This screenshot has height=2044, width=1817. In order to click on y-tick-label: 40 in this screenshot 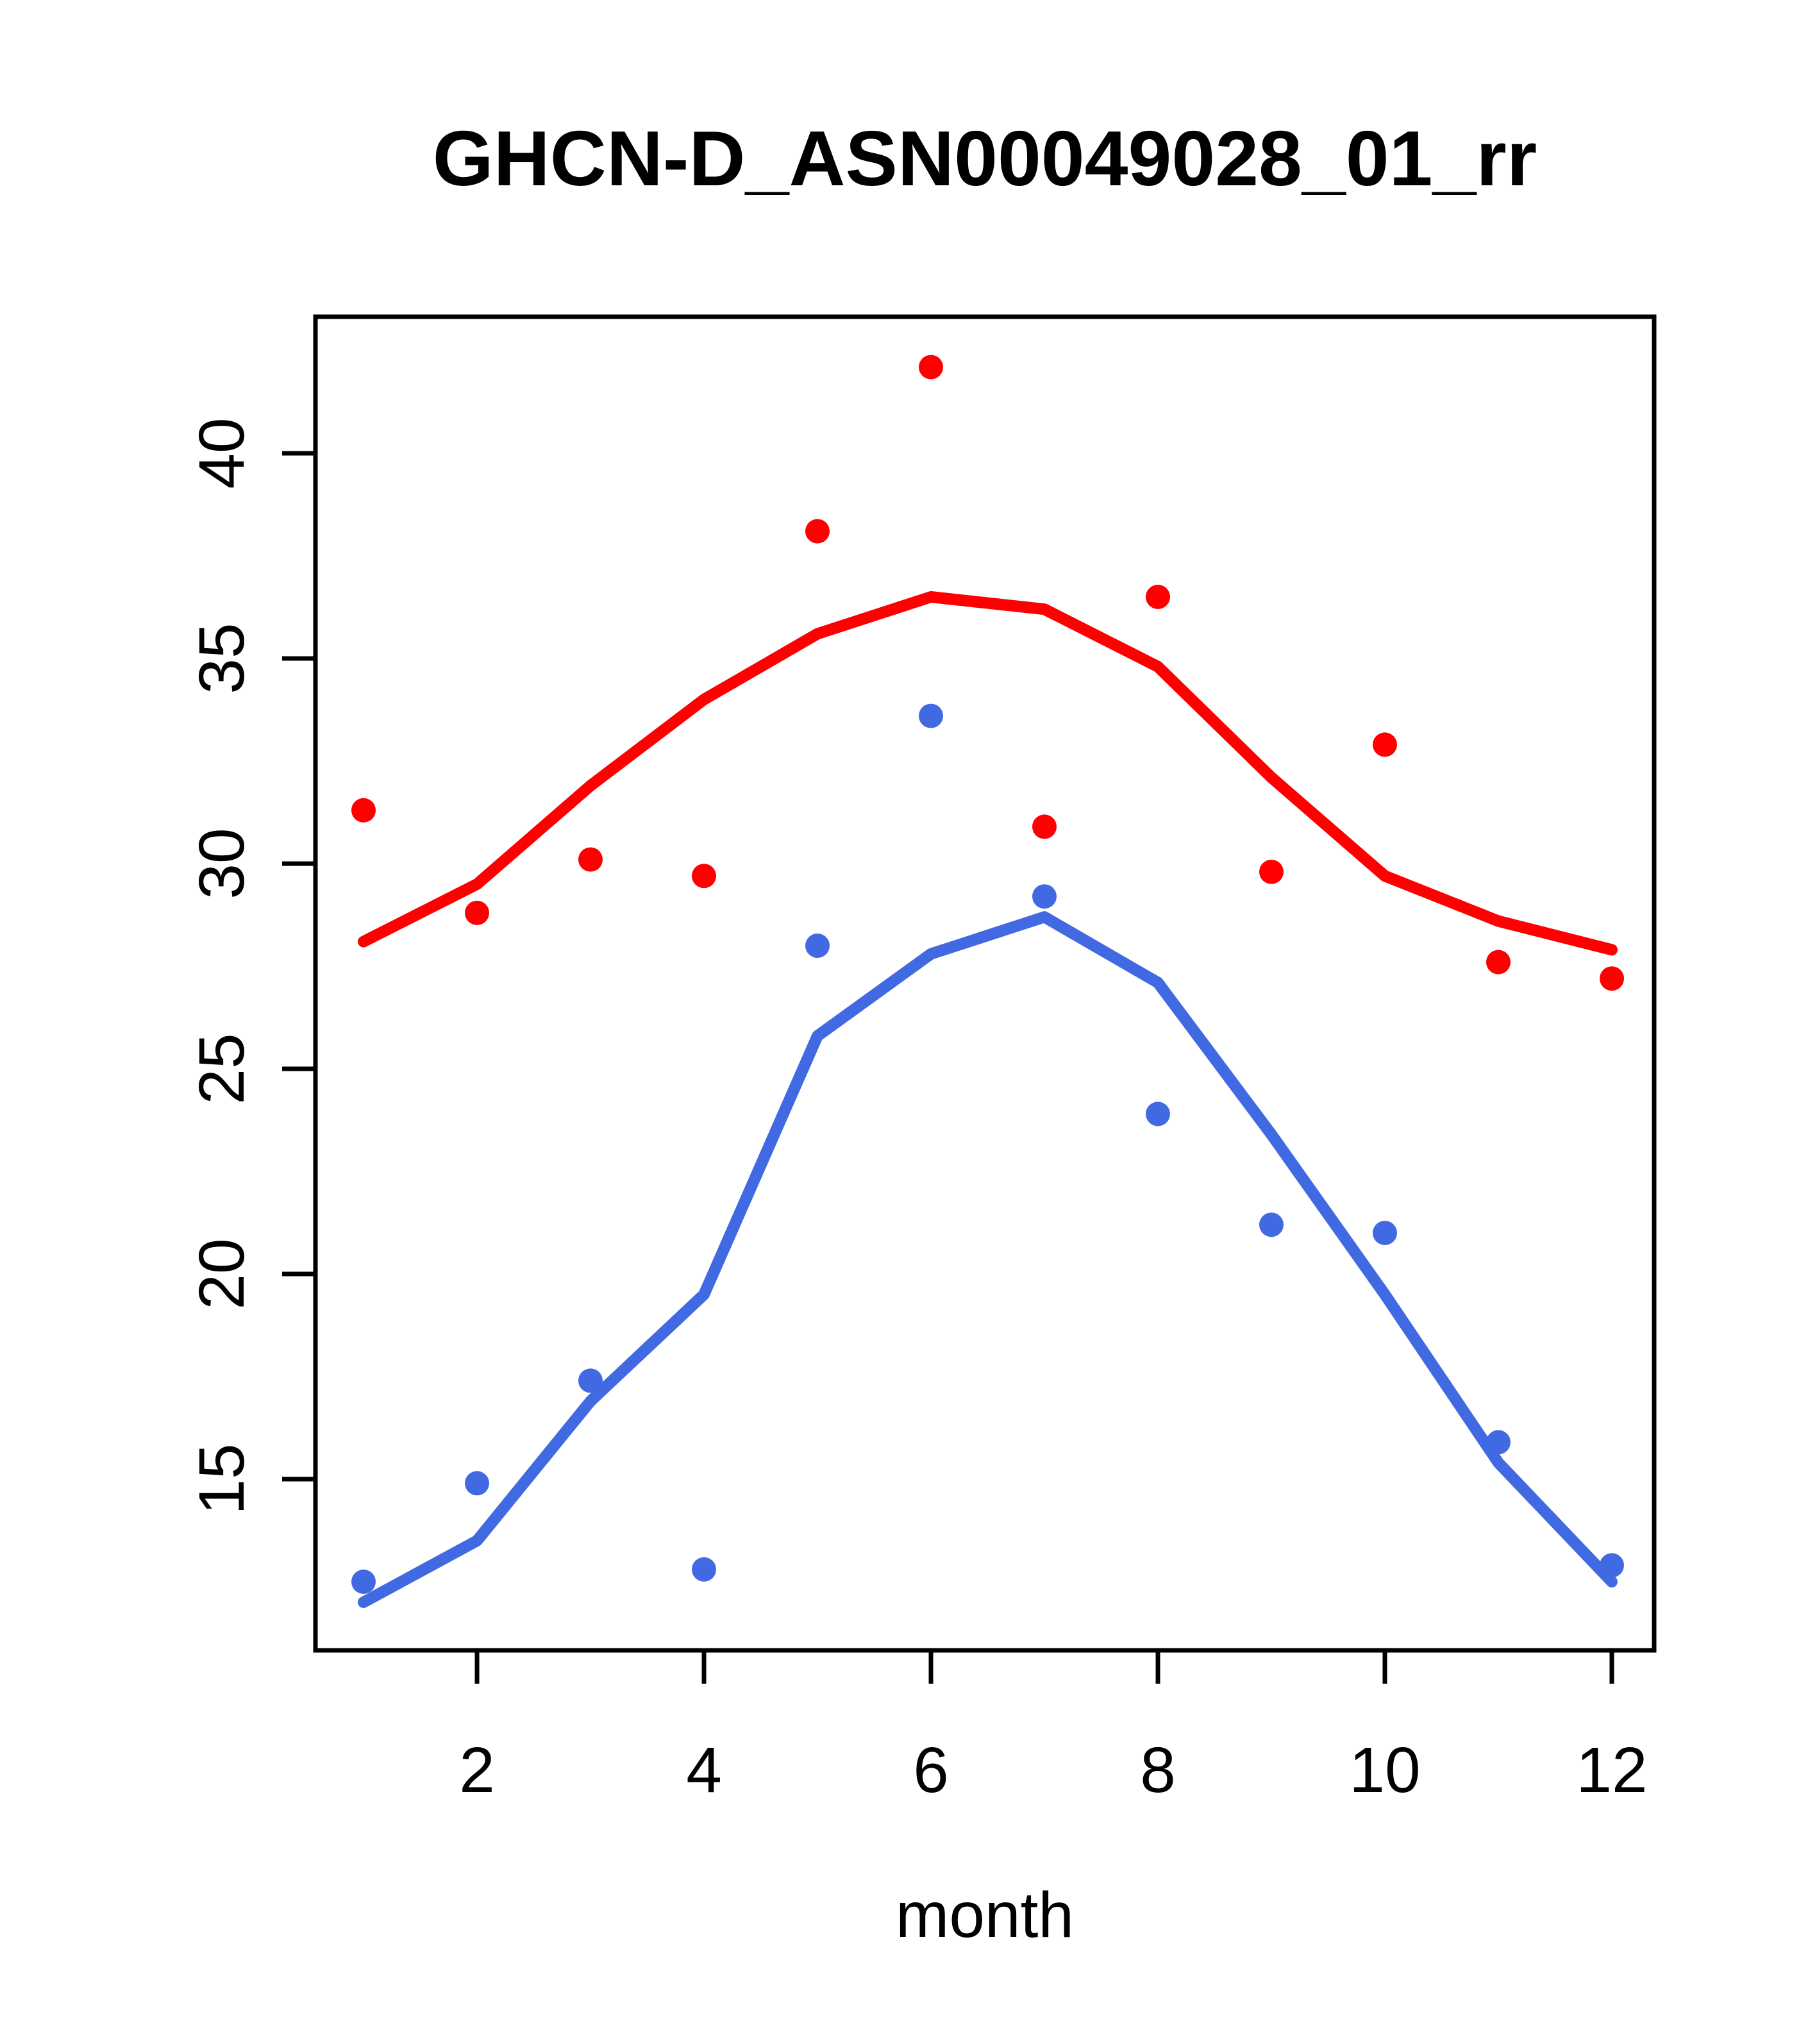, I will do `click(222, 453)`.